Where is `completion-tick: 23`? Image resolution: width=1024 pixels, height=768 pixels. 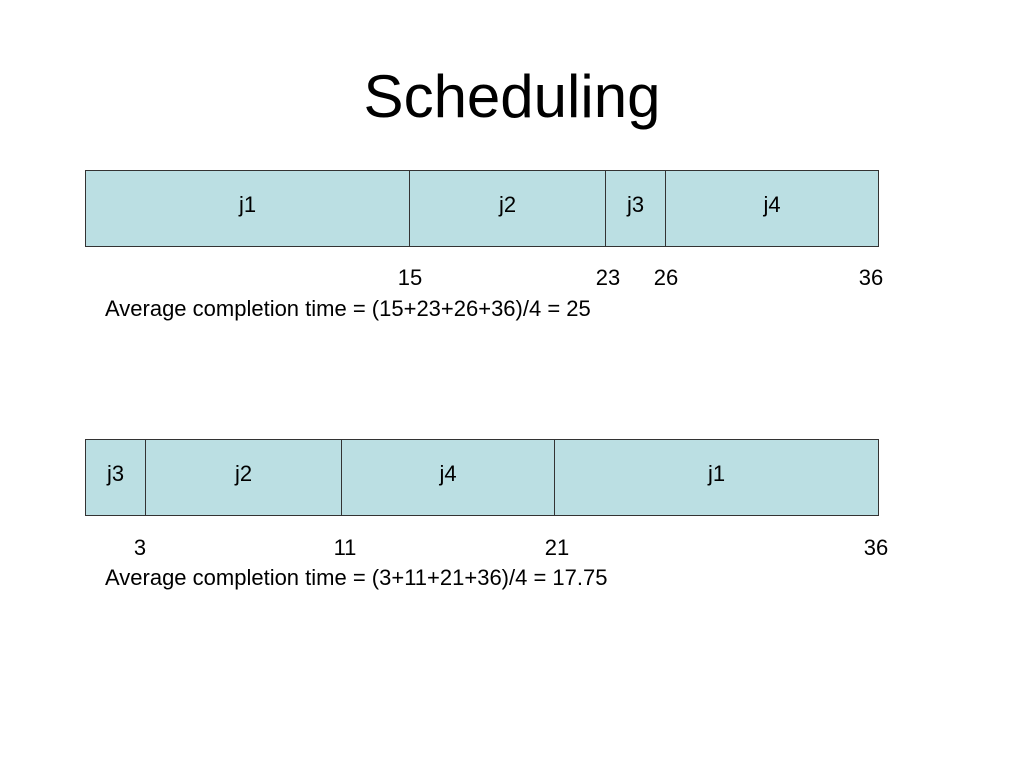
completion-tick: 23 is located at coordinates (608, 277).